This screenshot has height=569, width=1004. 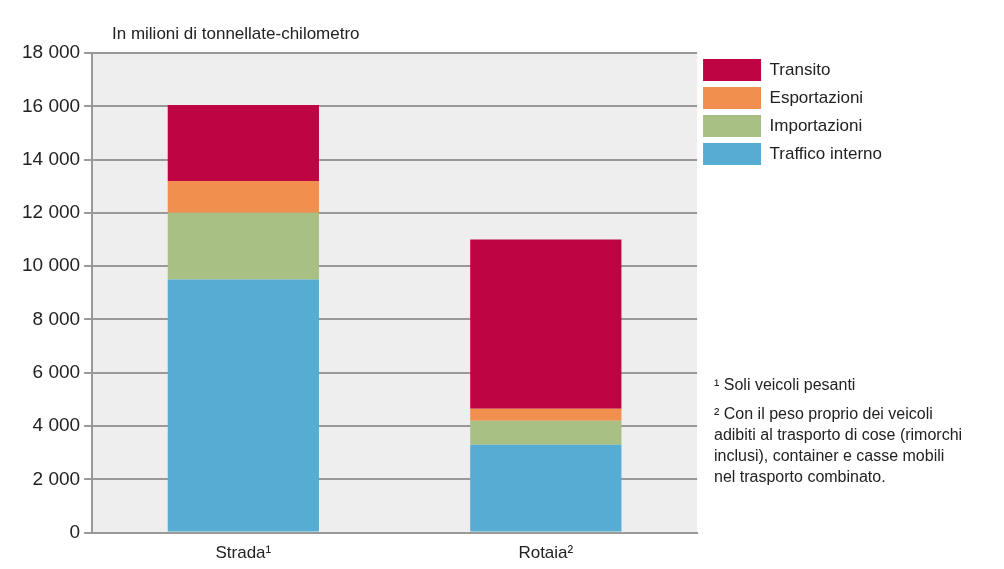 What do you see at coordinates (816, 97) in the screenshot?
I see `legend-label: Esportazioni` at bounding box center [816, 97].